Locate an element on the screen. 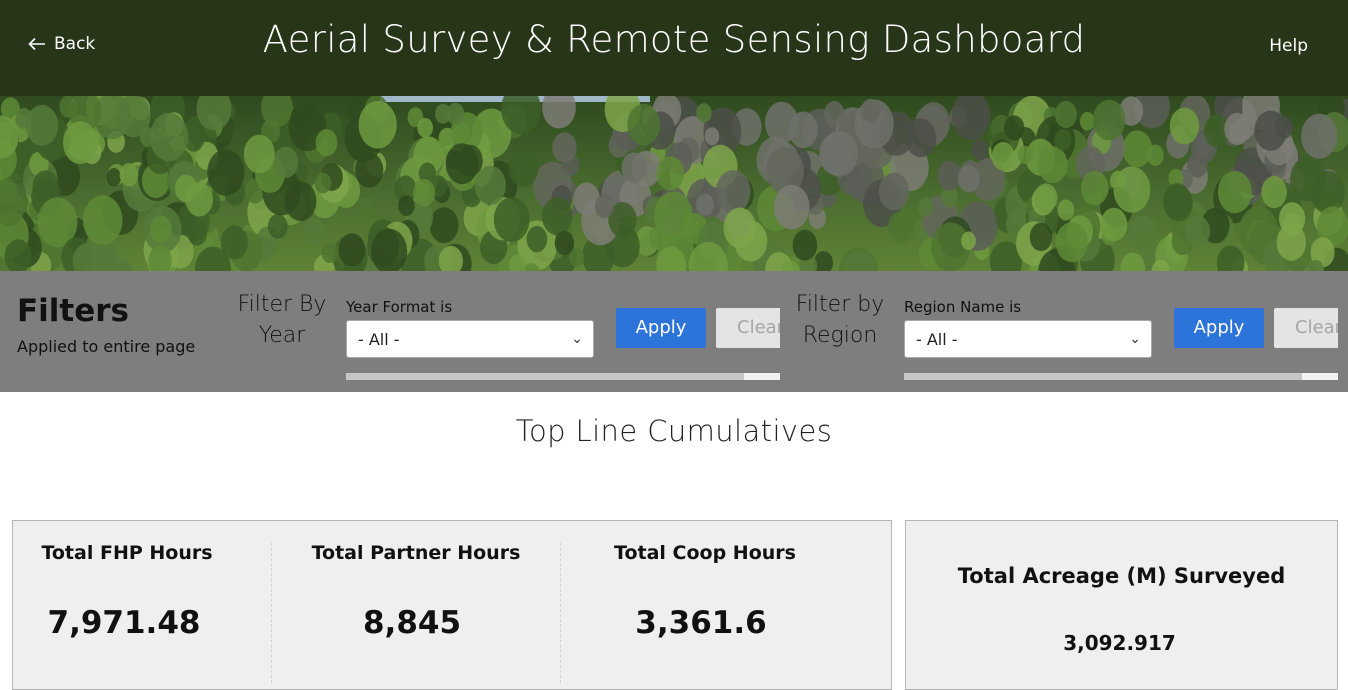 The image size is (1348, 690). year-filter-scrollbar is located at coordinates (563, 376).